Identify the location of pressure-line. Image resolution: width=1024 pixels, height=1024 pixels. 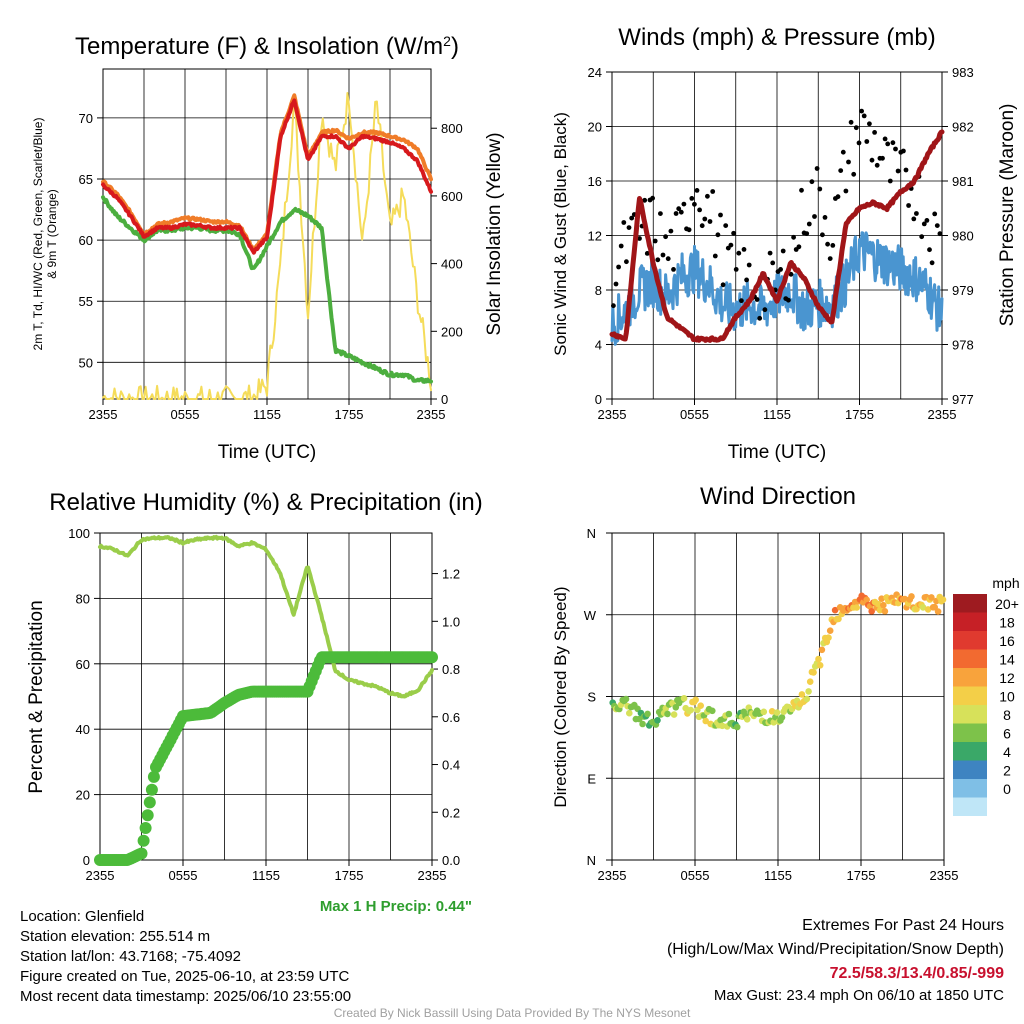
(777, 236).